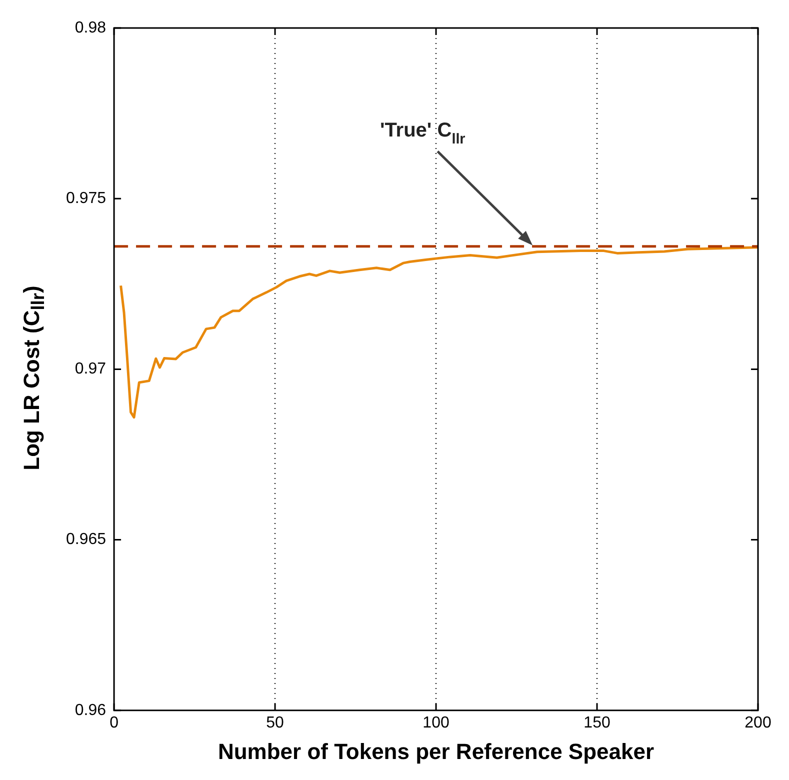  I want to click on y-tick-label: 0.97, so click(90, 369).